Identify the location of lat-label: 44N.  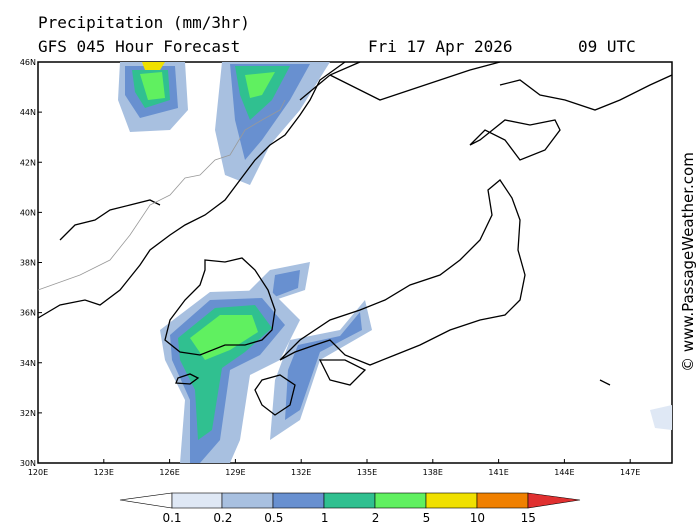
(28, 112).